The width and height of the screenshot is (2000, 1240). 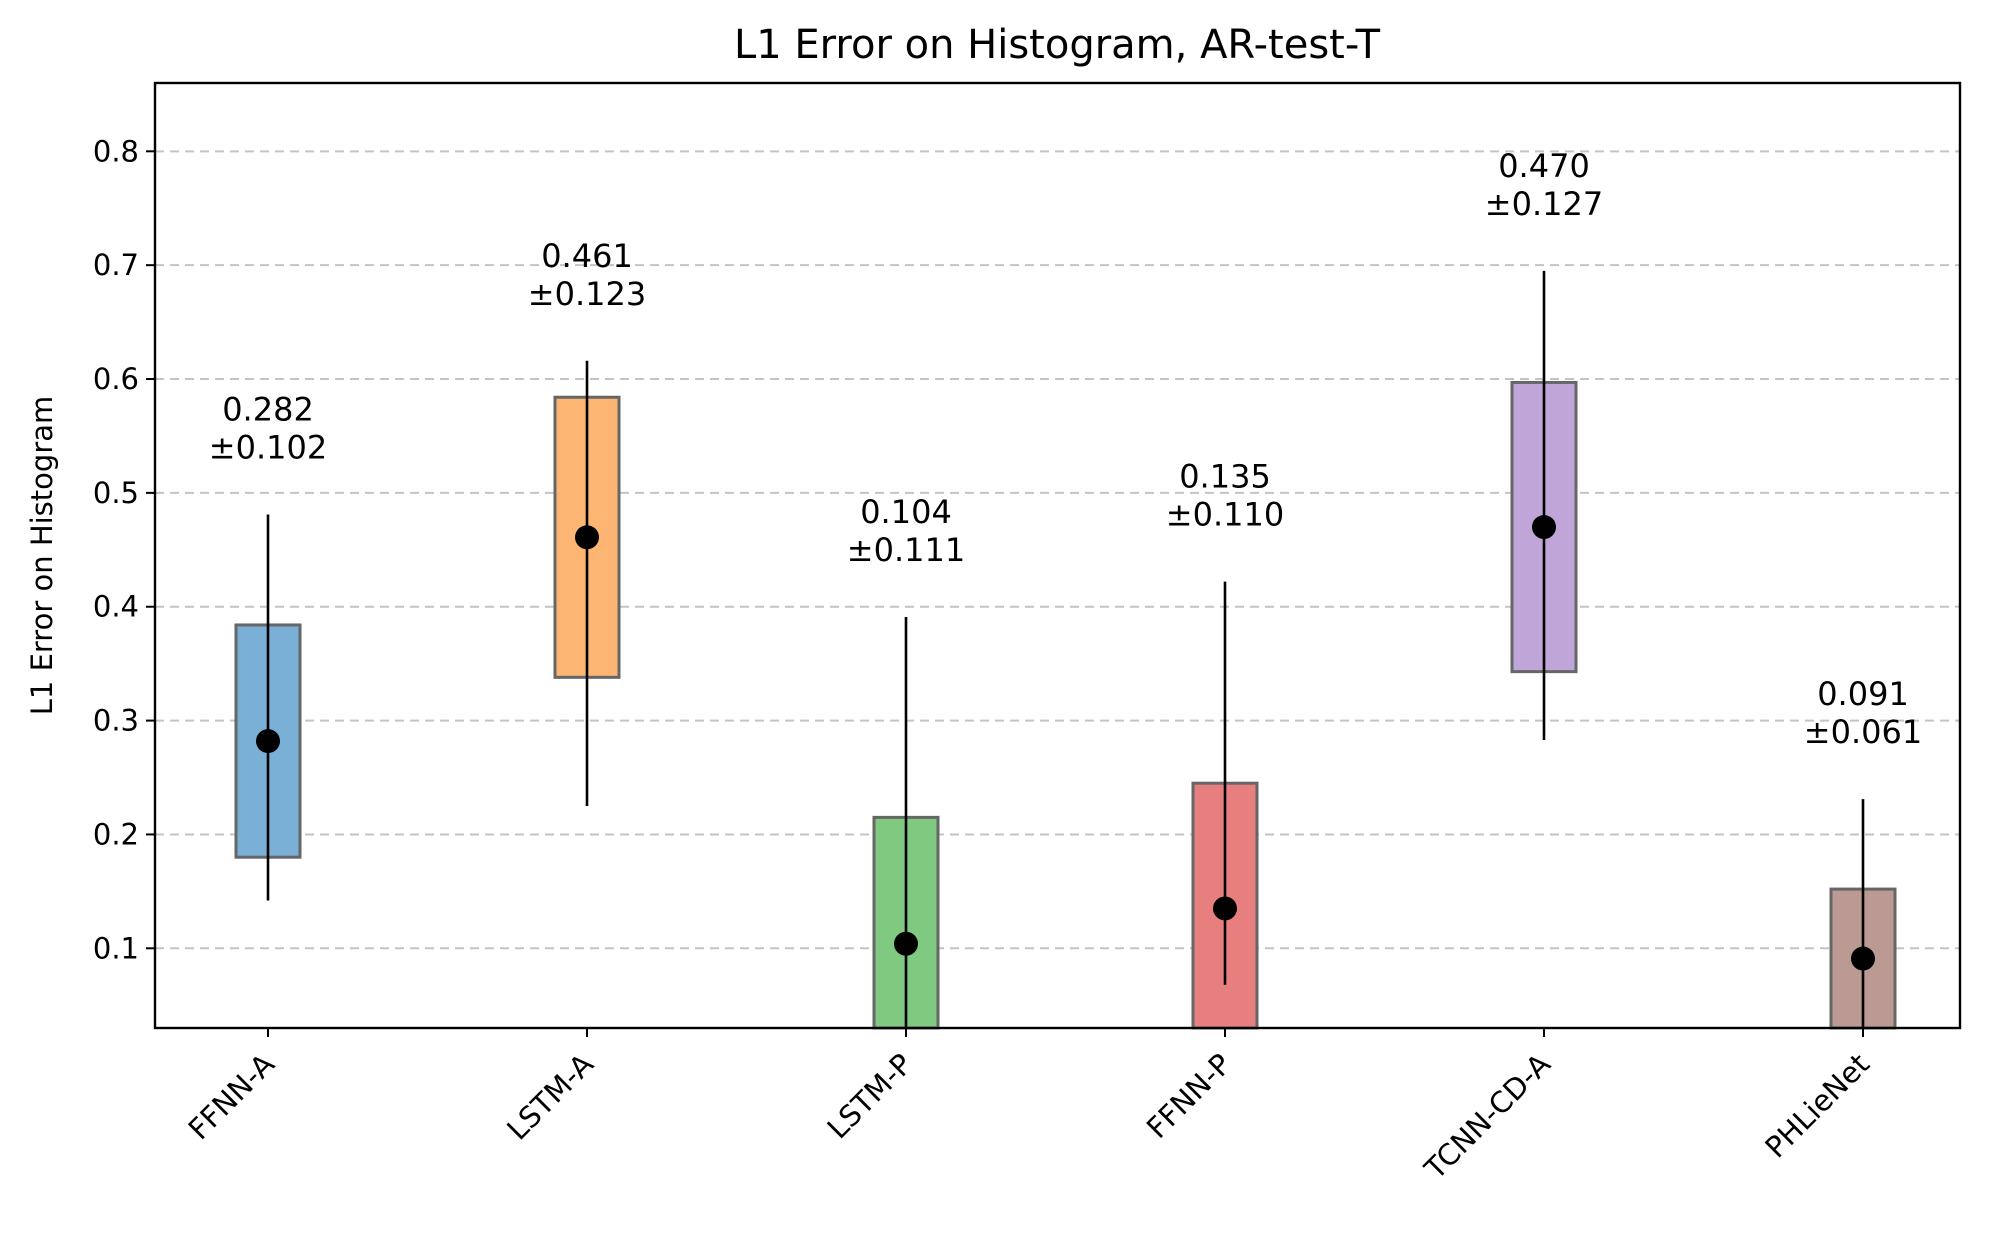 I want to click on y-tick-label: 0.5, so click(x=116, y=493).